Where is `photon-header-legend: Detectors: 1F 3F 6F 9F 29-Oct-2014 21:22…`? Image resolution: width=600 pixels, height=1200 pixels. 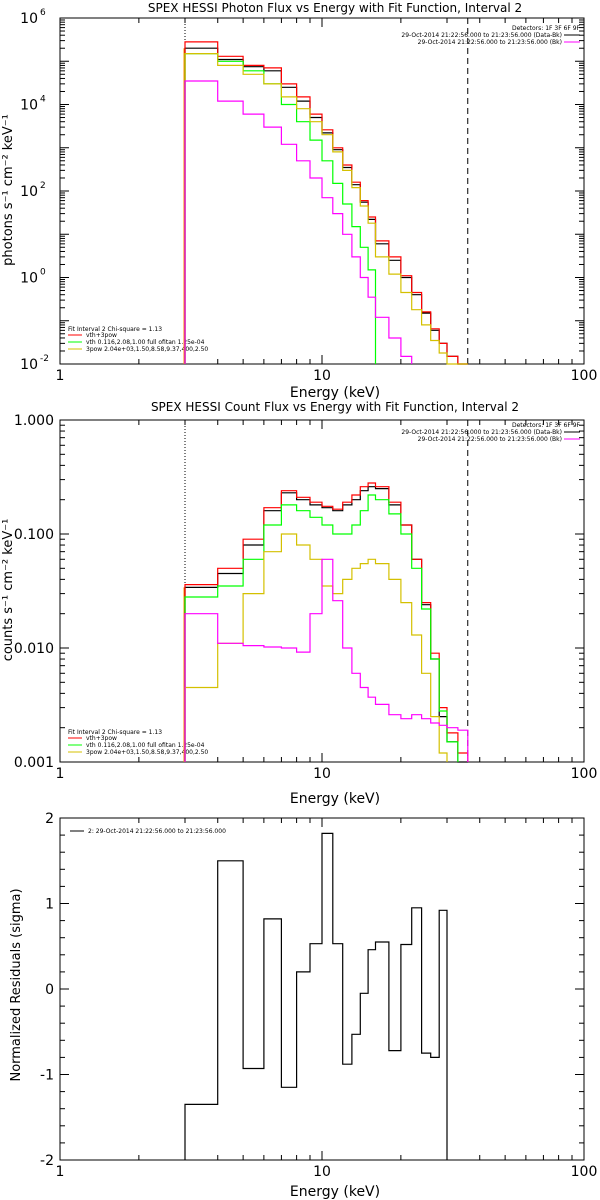 photon-header-legend: Detectors: 1F 3F 6F 9F 29-Oct-2014 21:22… is located at coordinates (490, 35).